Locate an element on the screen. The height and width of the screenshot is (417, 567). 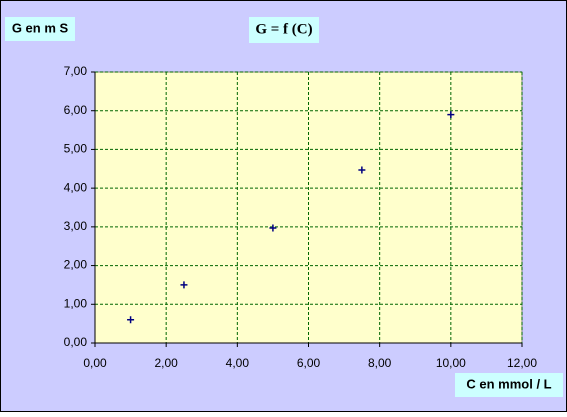
y-tick-label: 4,00 is located at coordinates (76, 187).